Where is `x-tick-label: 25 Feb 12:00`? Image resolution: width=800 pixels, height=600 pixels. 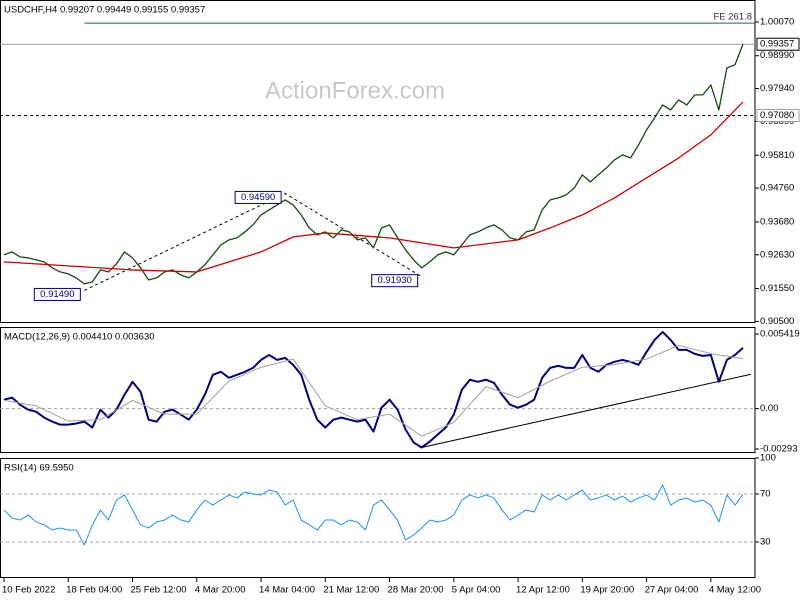
x-tick-label: 25 Feb 12:00 is located at coordinates (159, 590).